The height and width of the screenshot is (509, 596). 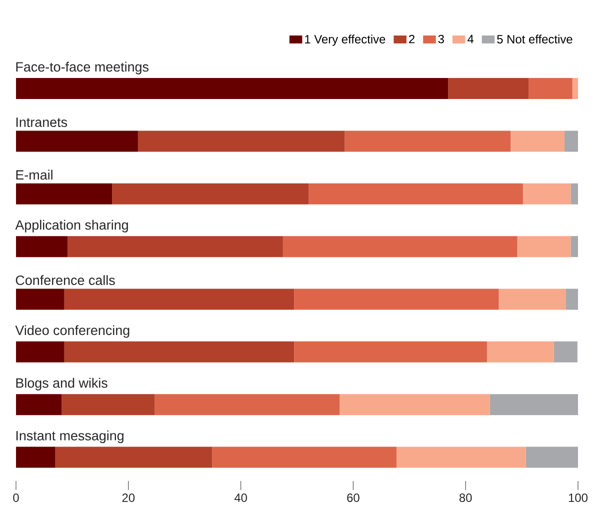 What do you see at coordinates (345, 40) in the screenshot?
I see `legend-label: 1 Very effective` at bounding box center [345, 40].